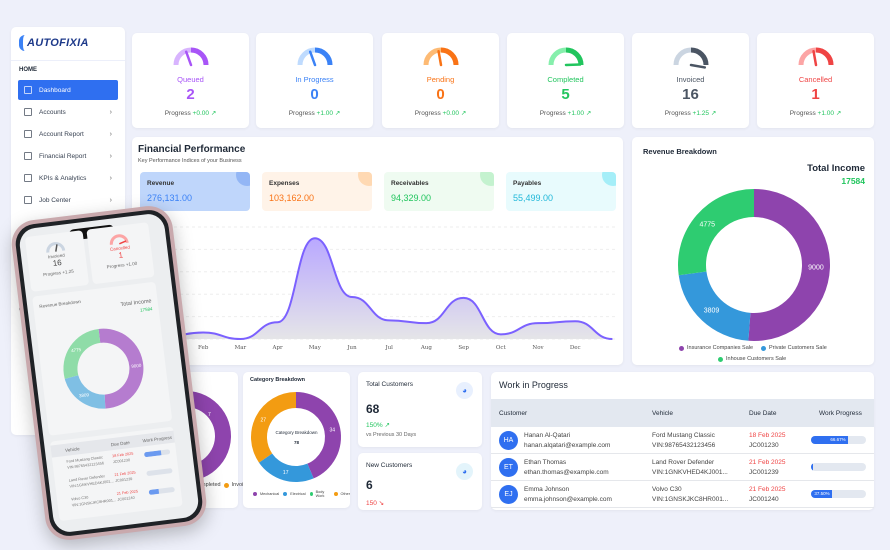  Describe the element at coordinates (369, 485) in the screenshot. I see `new-customers-value: 6` at that location.